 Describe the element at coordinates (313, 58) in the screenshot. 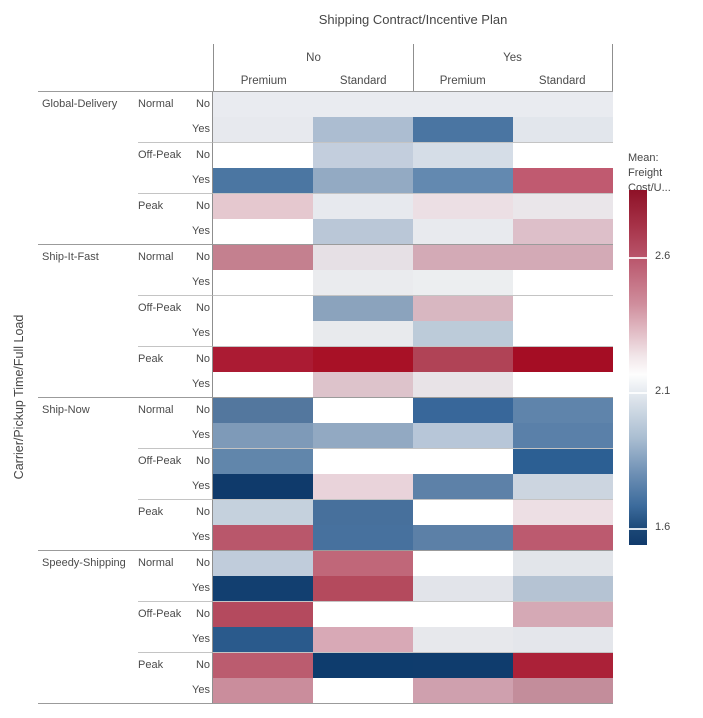

I see `col-header-contract-no: No` at that location.